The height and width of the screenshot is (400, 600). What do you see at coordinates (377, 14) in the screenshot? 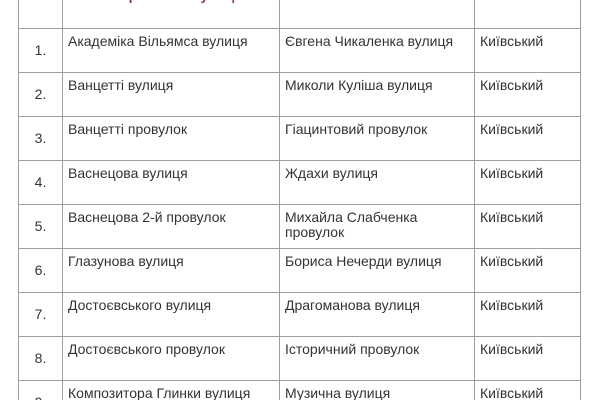
I see `header-new-name-cell` at bounding box center [377, 14].